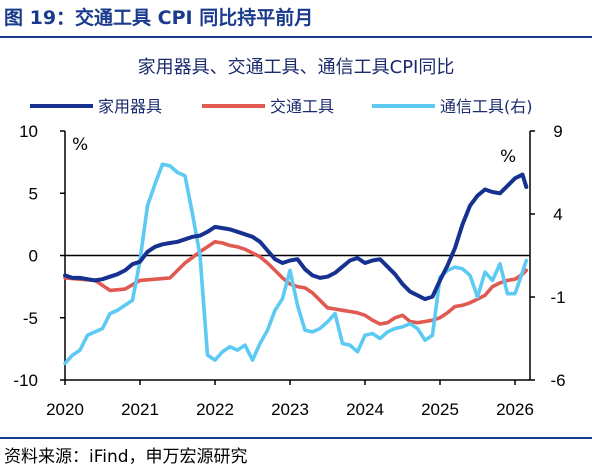 Image resolution: width=592 pixels, height=470 pixels. Describe the element at coordinates (126, 457) in the screenshot. I see `source-note: 资料来源：iFind，申万宏源研究` at that location.